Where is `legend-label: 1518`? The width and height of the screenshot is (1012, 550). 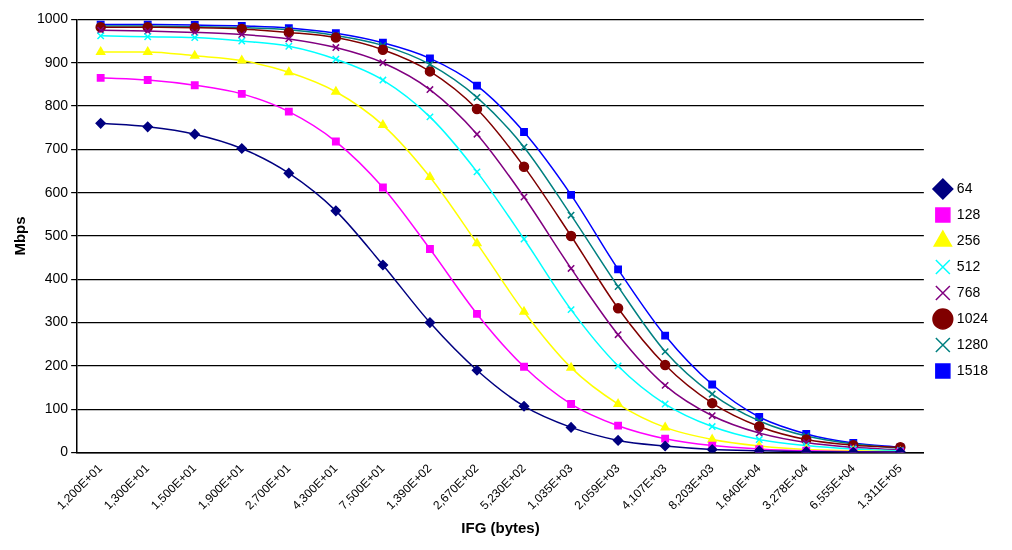
legend-label: 1518 is located at coordinates (972, 369).